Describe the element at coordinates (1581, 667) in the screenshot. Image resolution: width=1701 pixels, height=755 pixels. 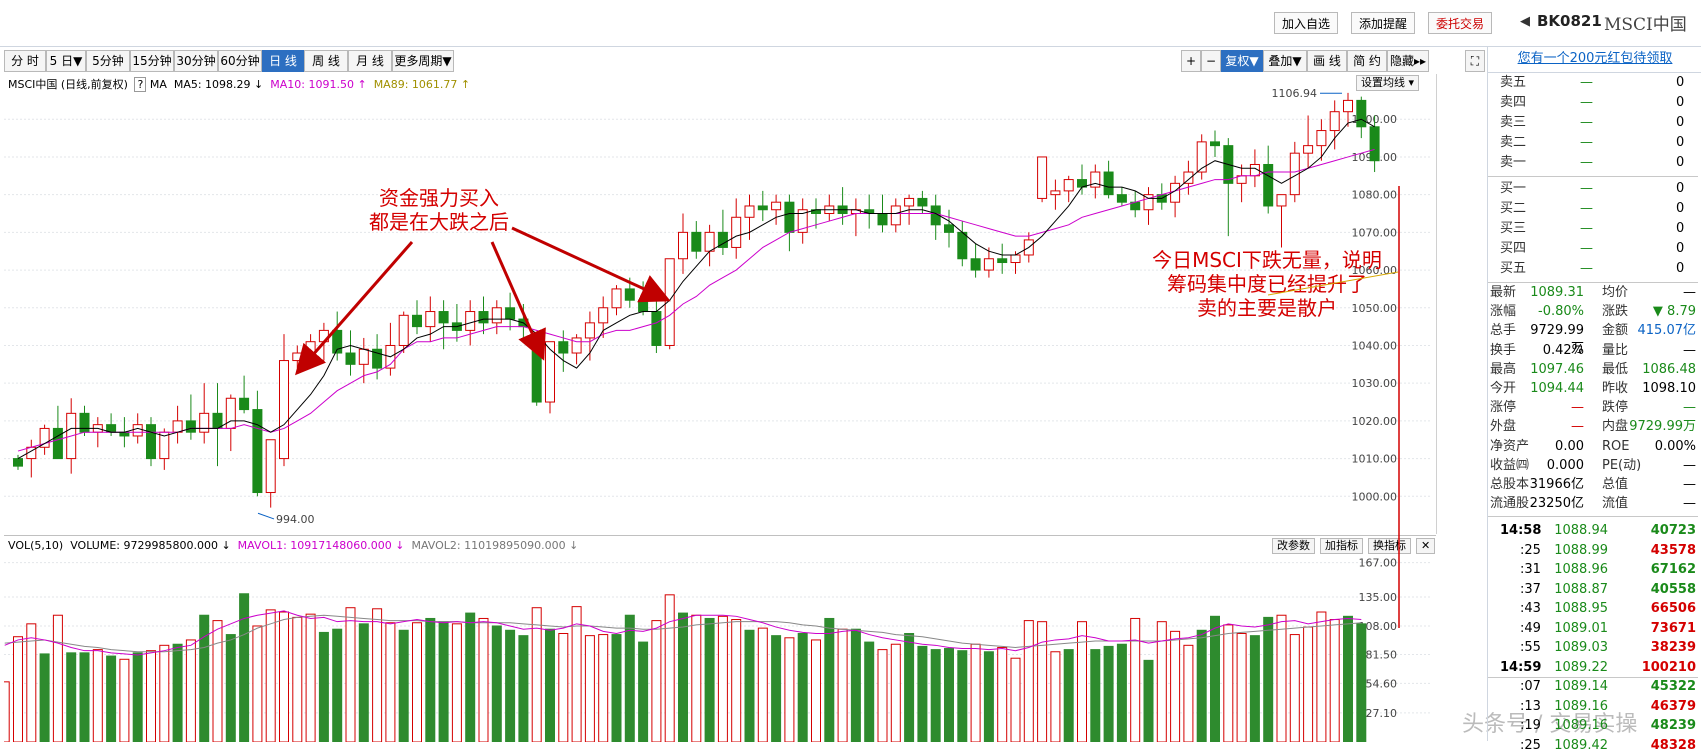
I see `tick-price: 1089.22` at that location.